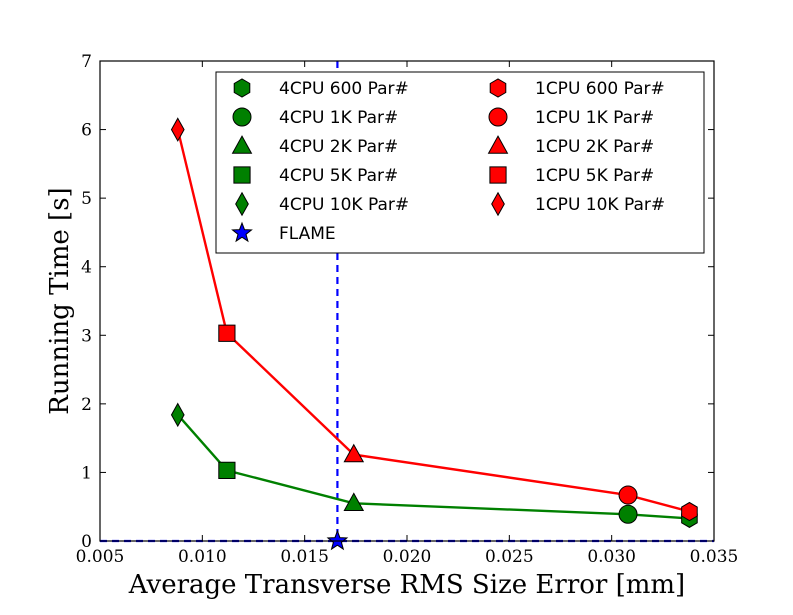  Describe the element at coordinates (86, 336) in the screenshot. I see `y-tick-label: 3` at that location.